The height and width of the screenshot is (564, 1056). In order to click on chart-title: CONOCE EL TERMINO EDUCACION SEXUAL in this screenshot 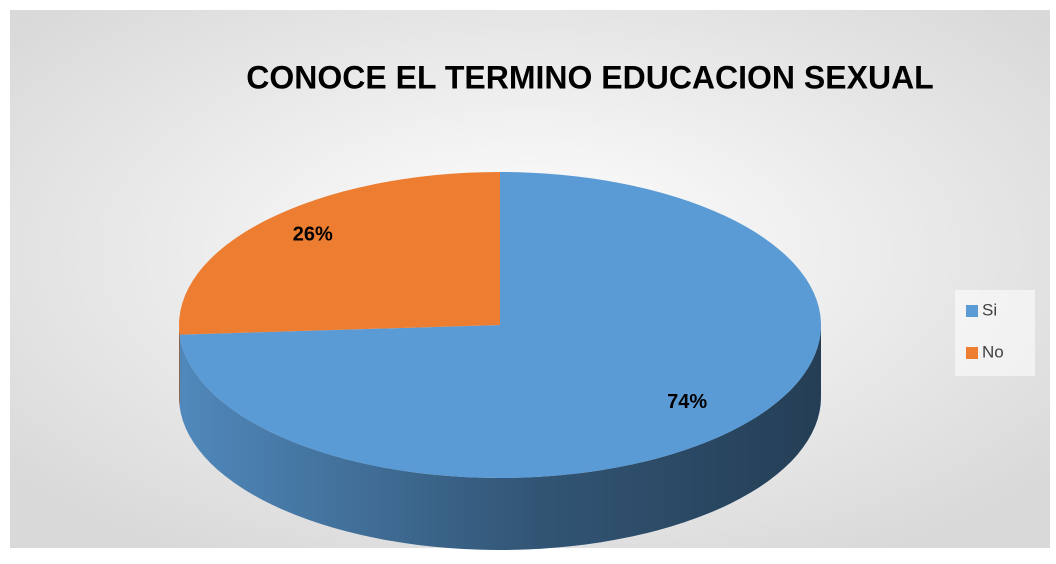, I will do `click(589, 77)`.